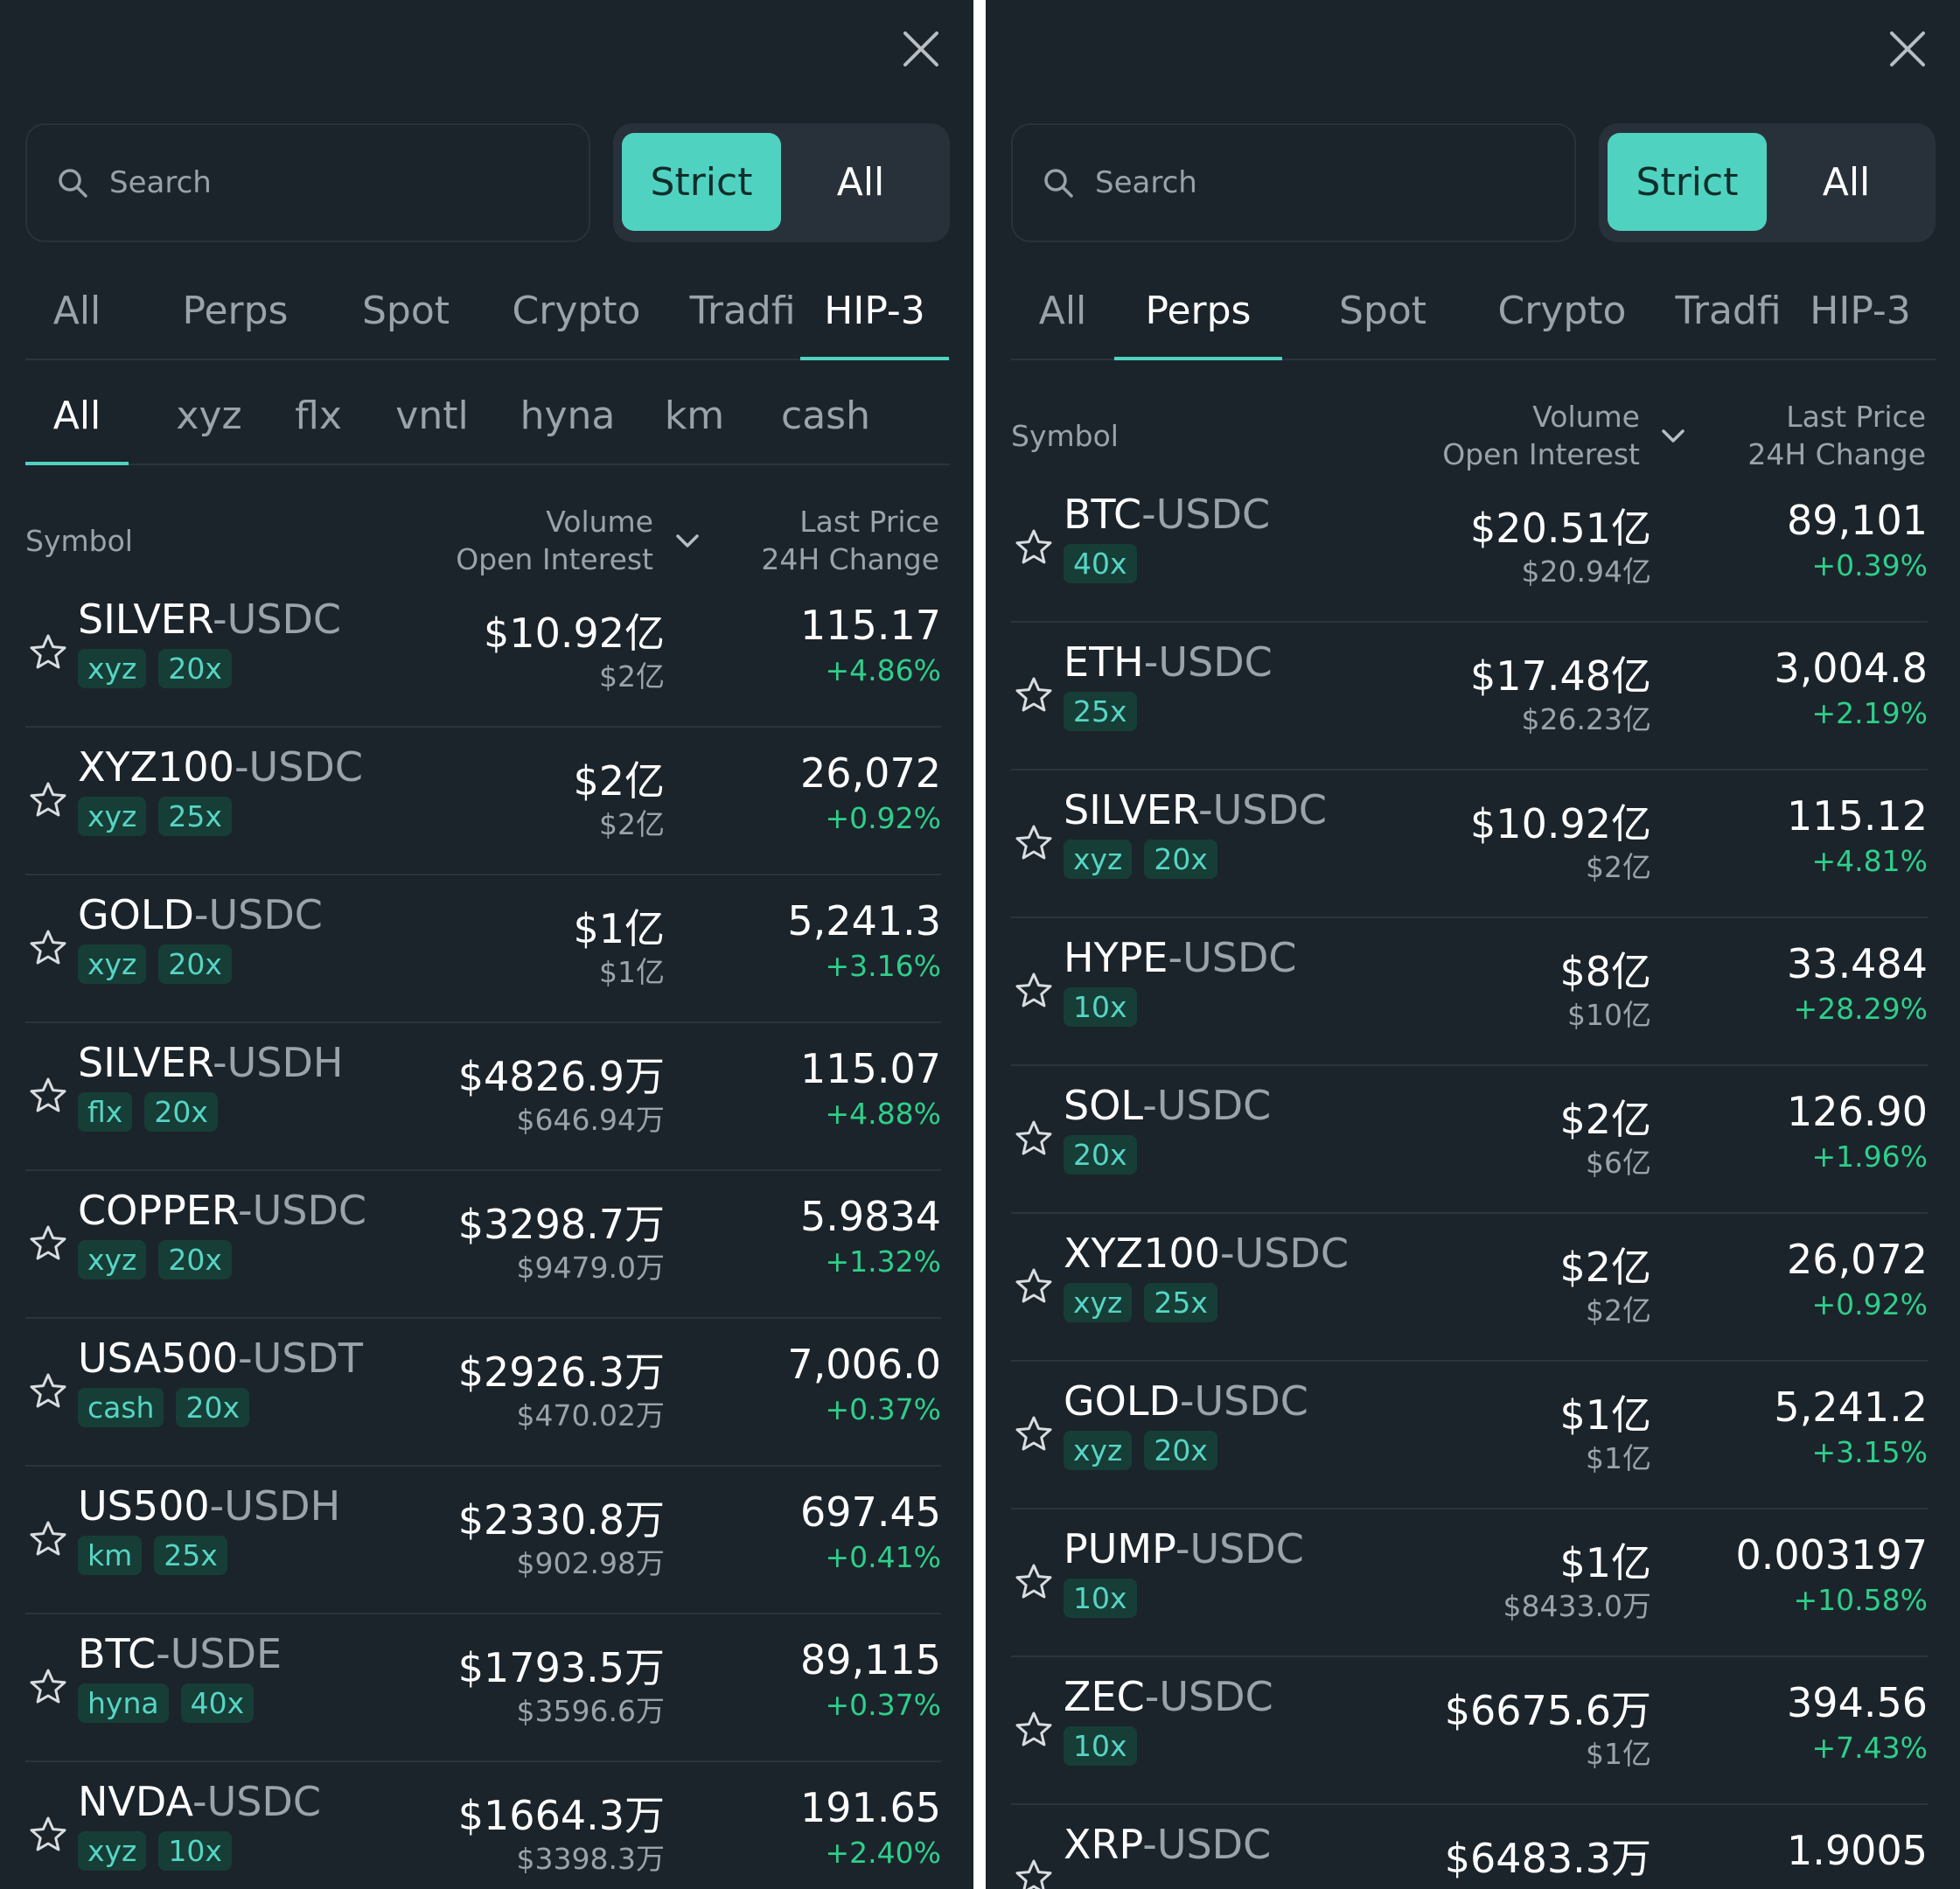 The width and height of the screenshot is (1960, 1889). I want to click on market-tag: 10x, so click(1100, 1598).